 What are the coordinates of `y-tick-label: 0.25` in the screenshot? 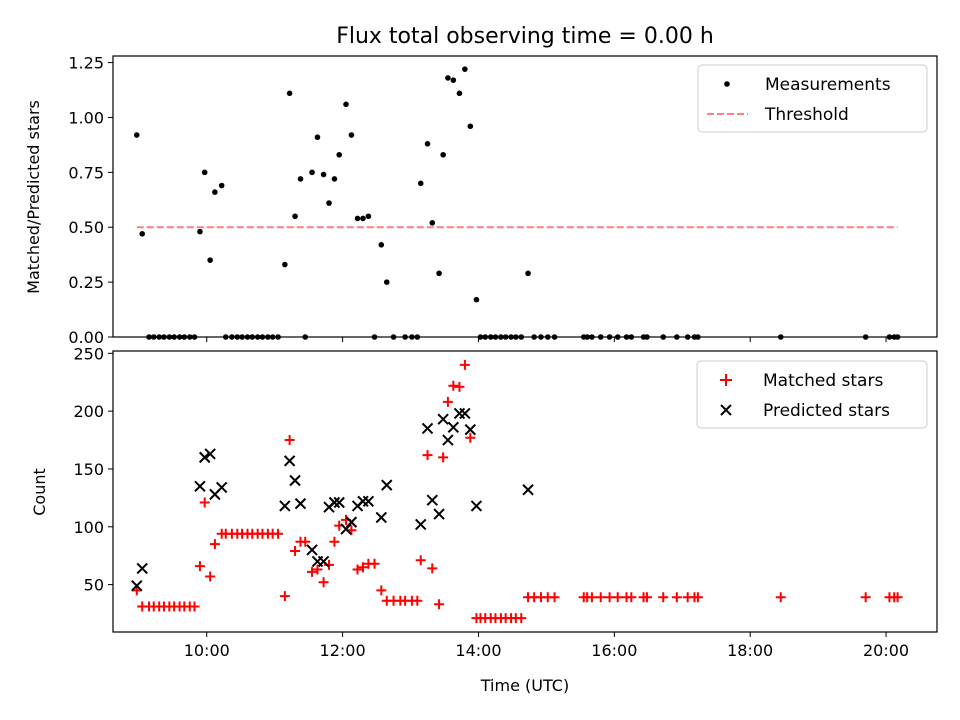 It's located at (86, 282).